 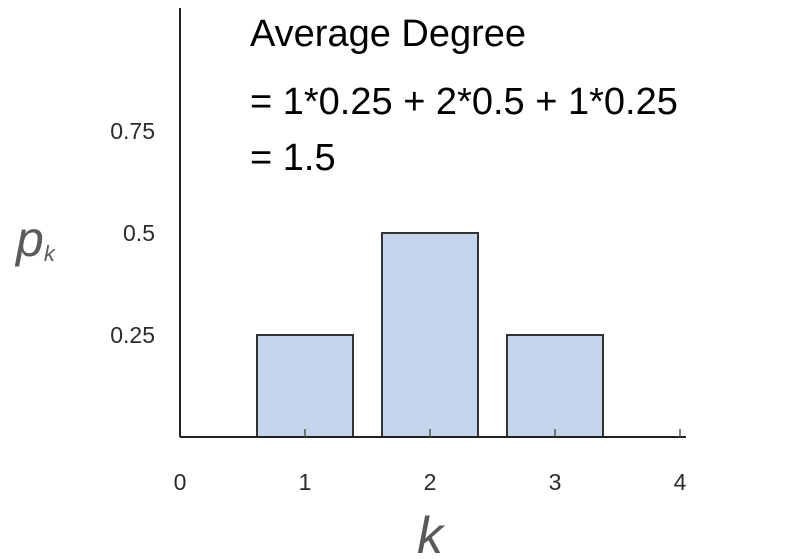 I want to click on x-tick-label: 4, so click(x=680, y=482).